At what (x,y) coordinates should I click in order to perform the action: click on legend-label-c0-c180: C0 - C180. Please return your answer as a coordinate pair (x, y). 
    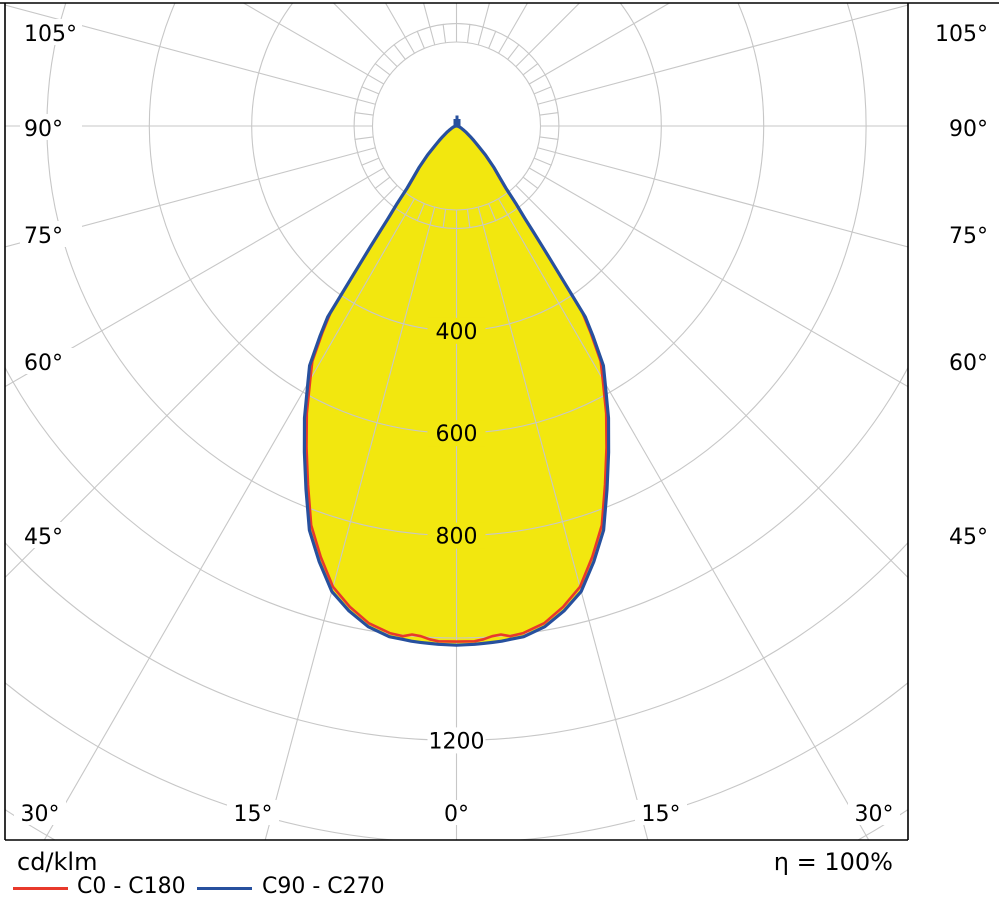
    Looking at the image, I should click on (131, 886).